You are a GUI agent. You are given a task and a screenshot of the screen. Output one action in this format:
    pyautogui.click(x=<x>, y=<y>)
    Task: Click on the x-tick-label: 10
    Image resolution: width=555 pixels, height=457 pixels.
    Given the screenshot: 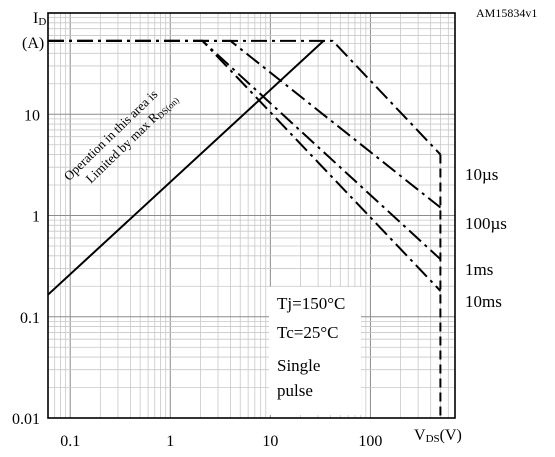 What is the action you would take?
    pyautogui.click(x=270, y=441)
    